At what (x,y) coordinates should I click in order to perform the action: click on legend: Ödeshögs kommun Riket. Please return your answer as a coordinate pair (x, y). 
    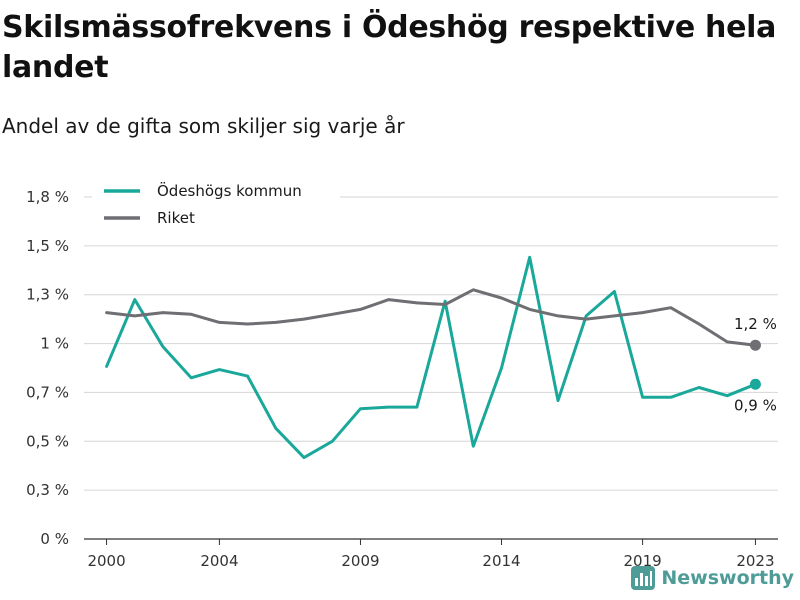
    Looking at the image, I should click on (216, 205).